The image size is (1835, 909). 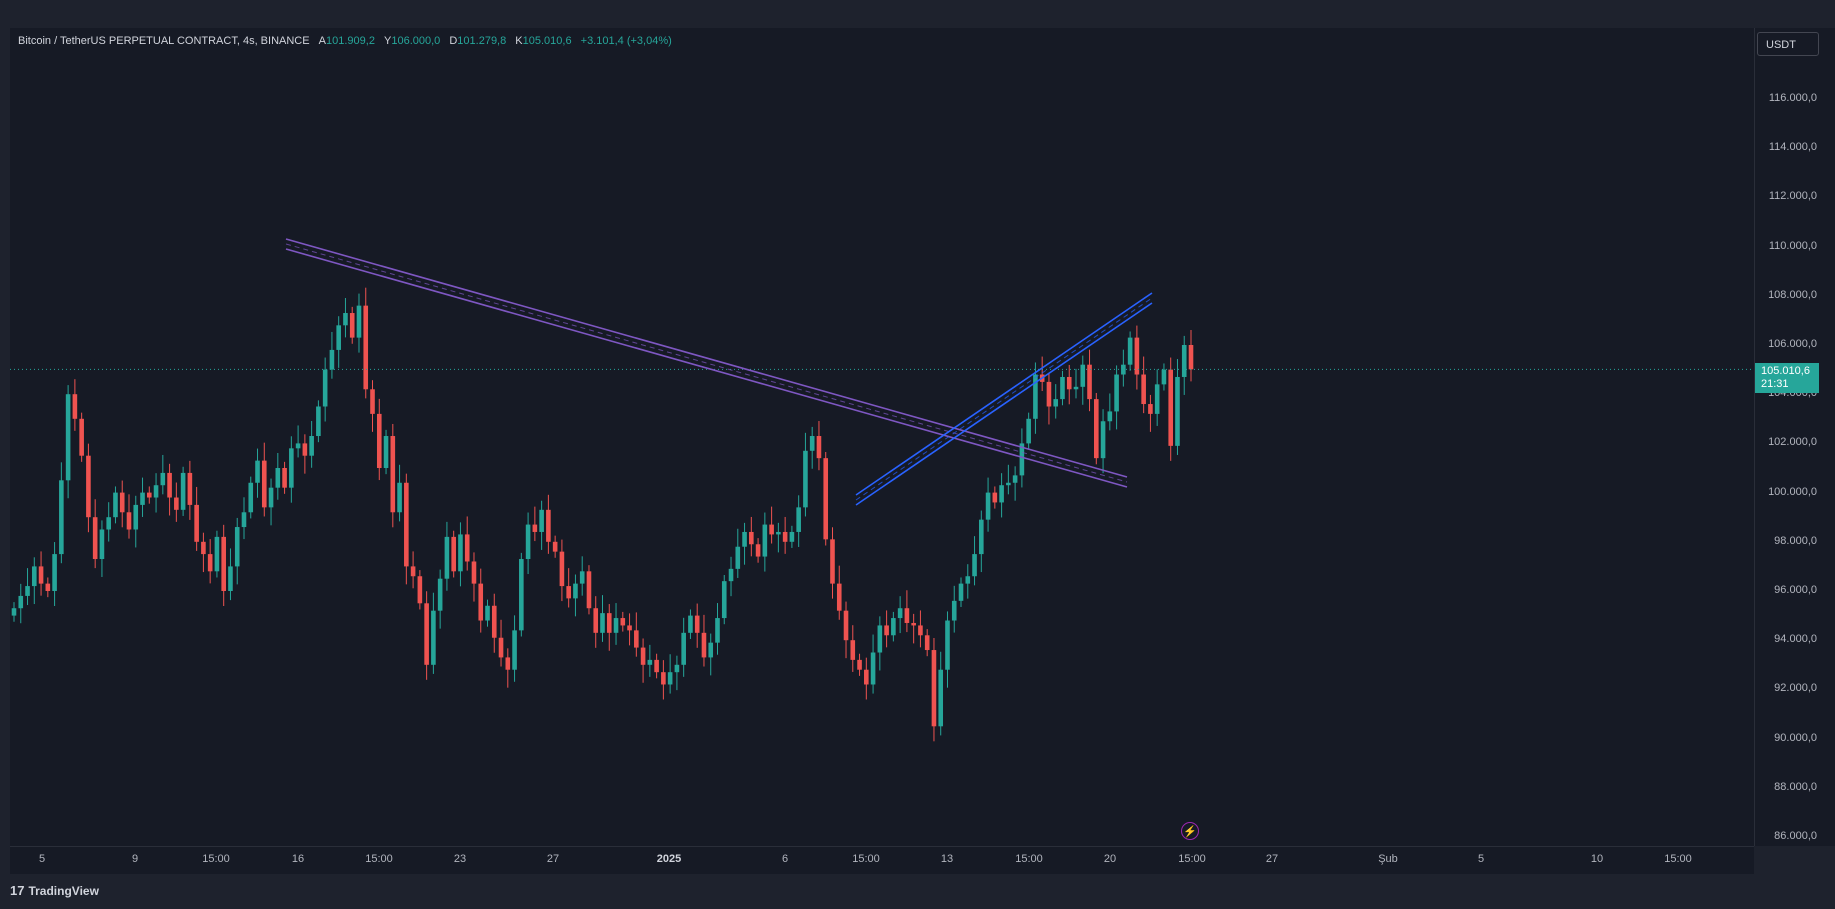 What do you see at coordinates (1794, 437) in the screenshot?
I see `price-axis` at bounding box center [1794, 437].